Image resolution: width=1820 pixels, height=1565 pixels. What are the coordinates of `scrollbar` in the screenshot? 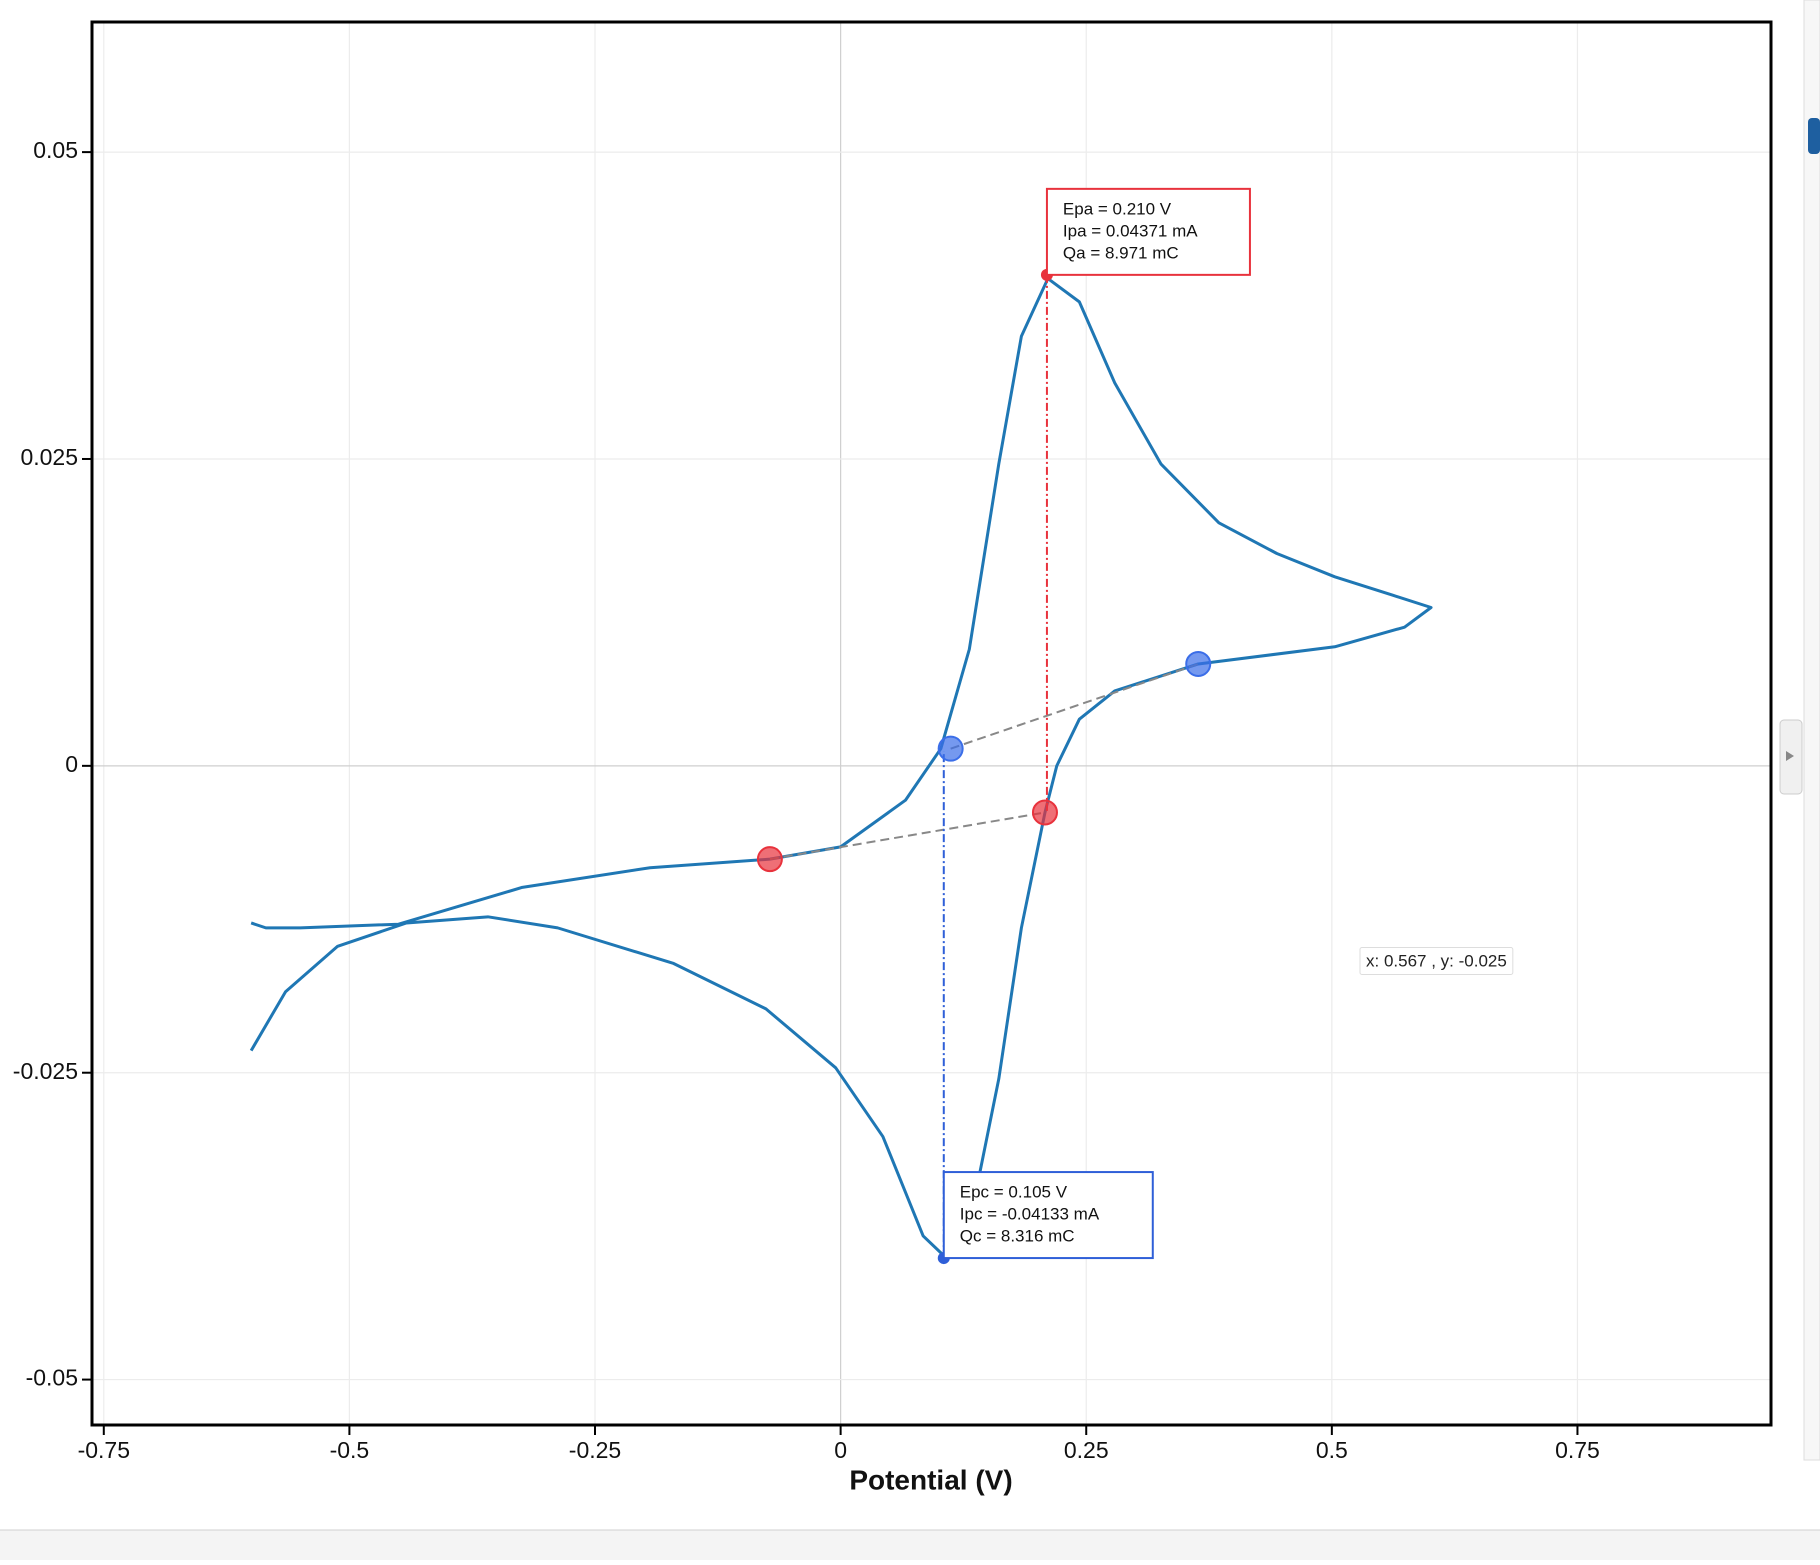 It's located at (1811, 730).